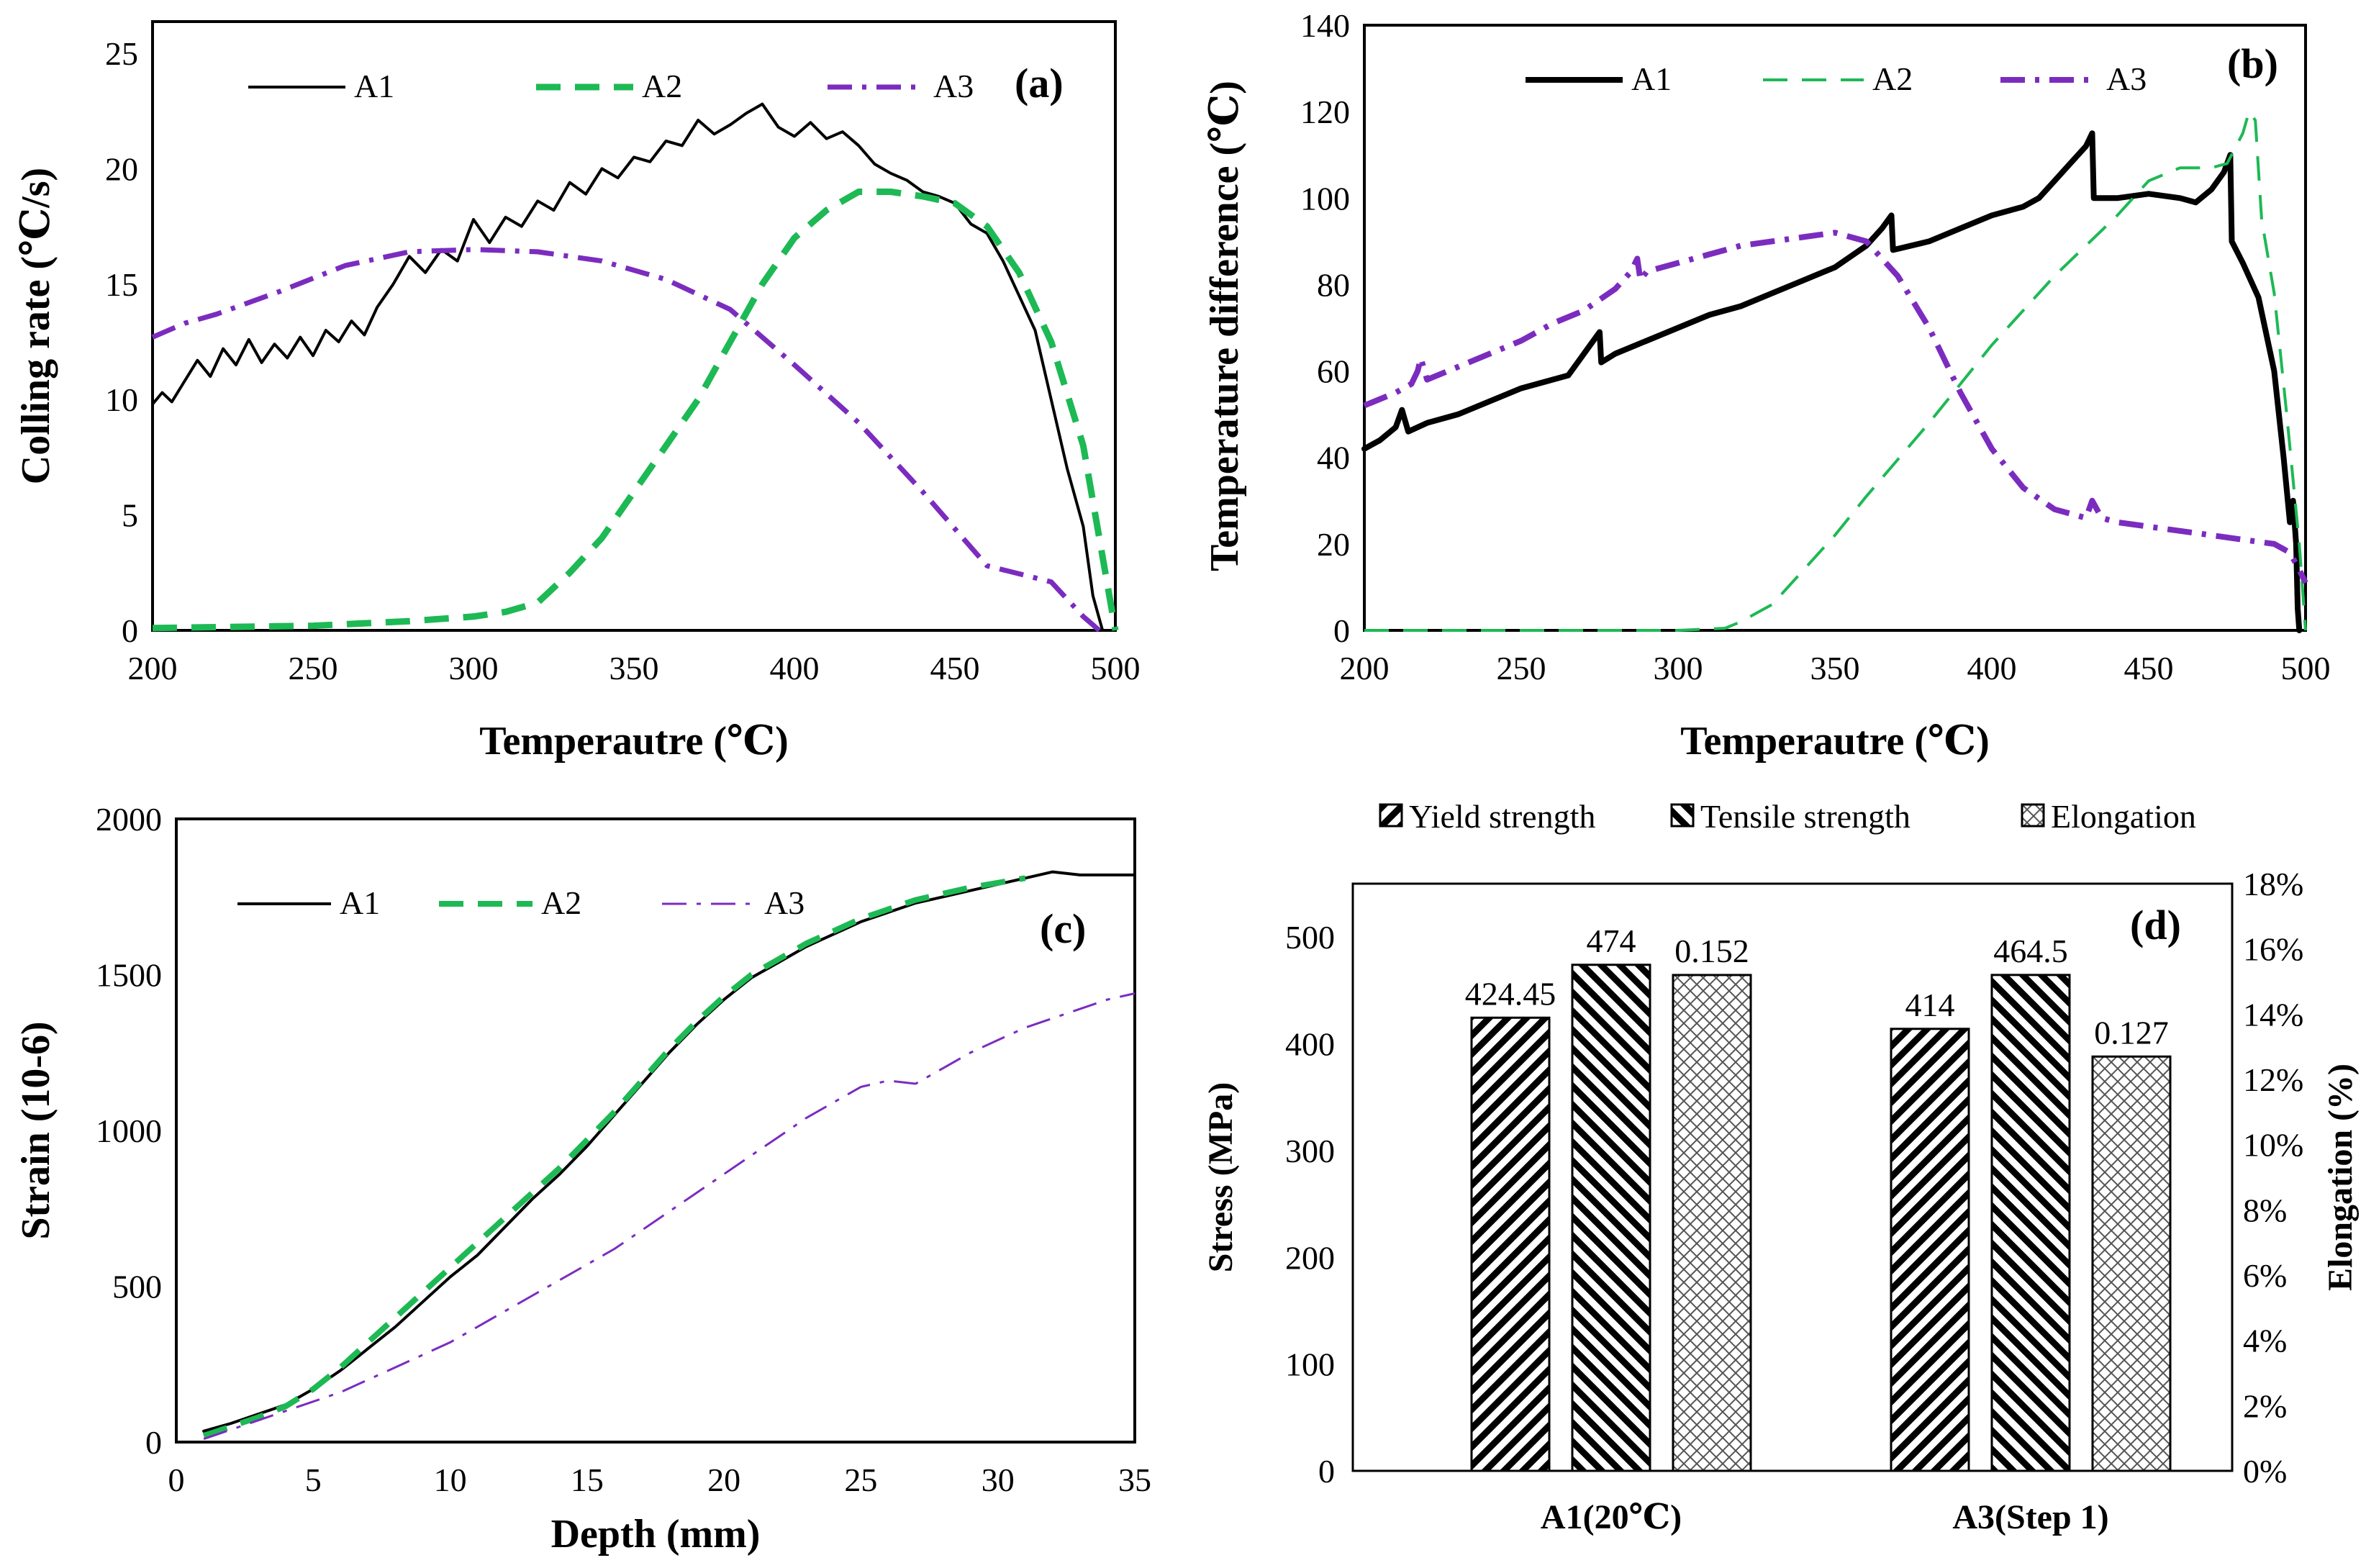 The width and height of the screenshot is (2366, 1568). Describe the element at coordinates (860, 1480) in the screenshot. I see `x-tick-label-c: 25` at that location.